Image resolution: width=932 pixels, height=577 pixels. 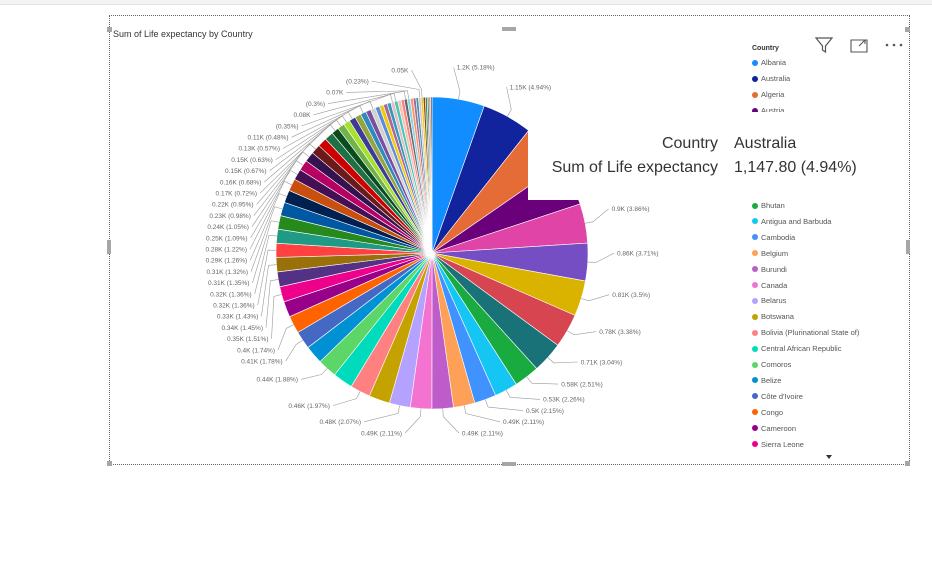 I want to click on data-label: 0.86K (3.71%), so click(x=638, y=254).